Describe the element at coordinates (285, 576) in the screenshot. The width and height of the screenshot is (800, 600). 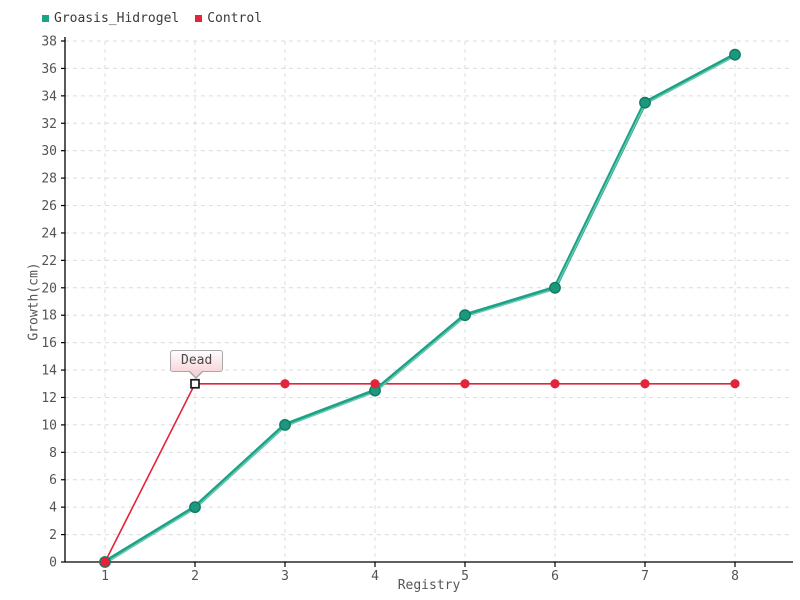
I see `x-tick-label: 3` at that location.